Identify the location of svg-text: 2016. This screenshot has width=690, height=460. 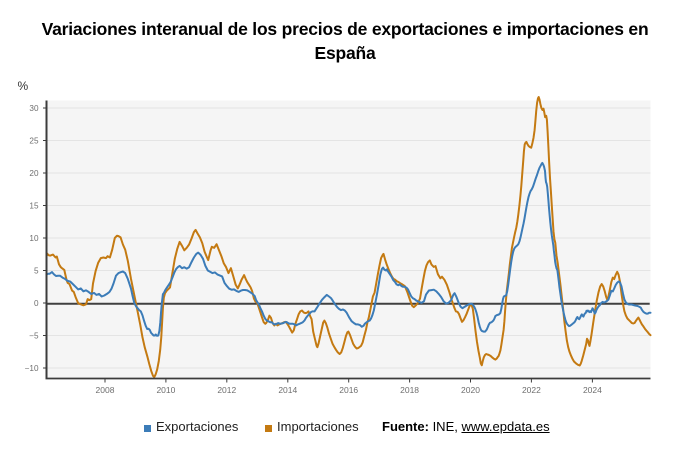
(348, 390).